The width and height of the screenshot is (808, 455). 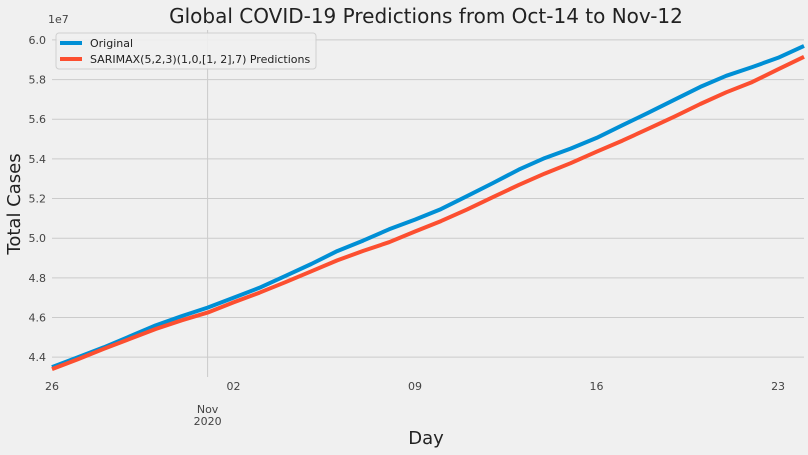 What do you see at coordinates (597, 386) in the screenshot?
I see `x-tick-label: 16` at bounding box center [597, 386].